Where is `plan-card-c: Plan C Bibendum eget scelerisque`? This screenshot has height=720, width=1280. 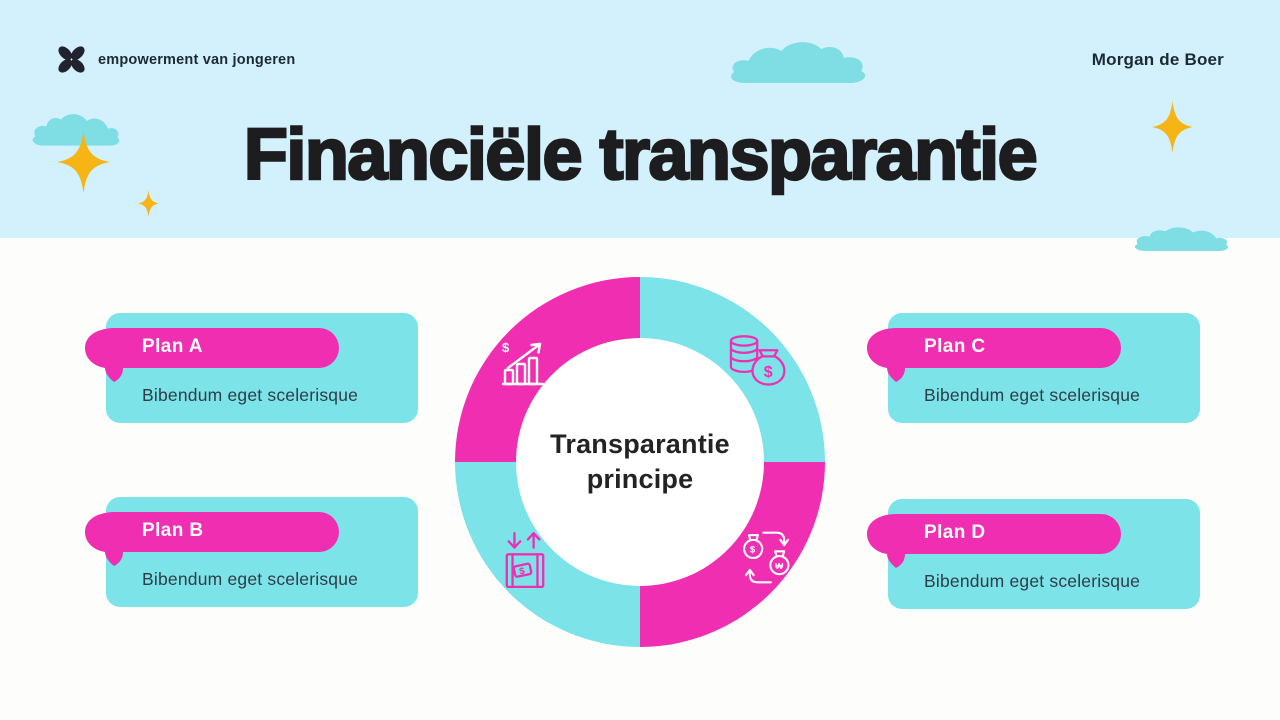 plan-card-c: Plan C Bibendum eget scelerisque is located at coordinates (1033, 368).